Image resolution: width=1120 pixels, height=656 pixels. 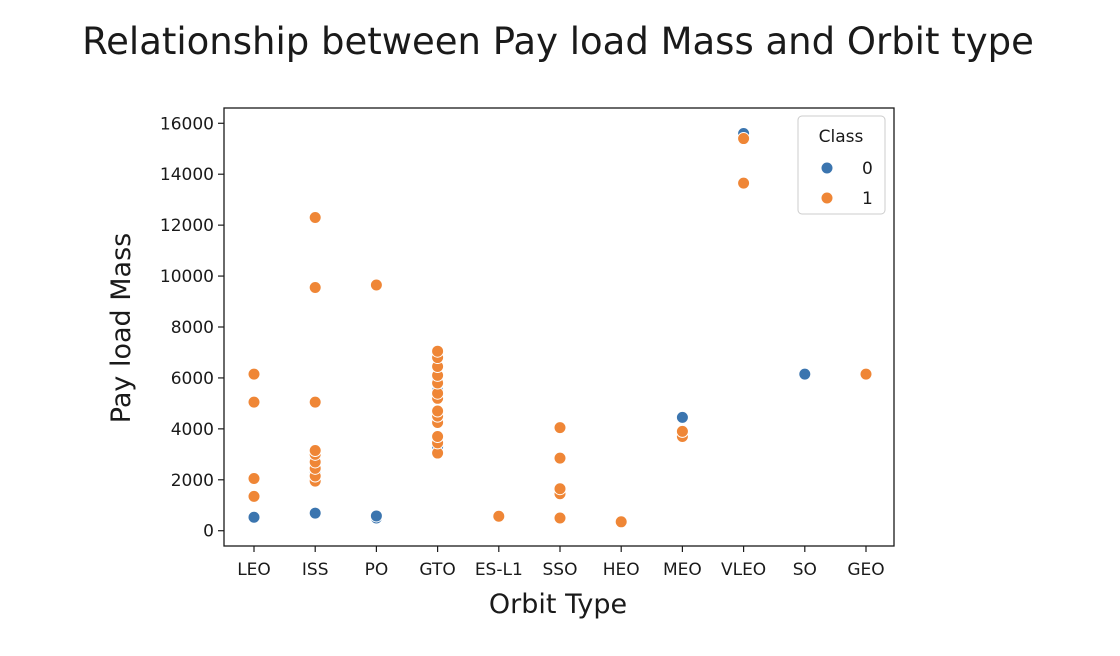 I want to click on x-tick-label: GTO, so click(x=437, y=570).